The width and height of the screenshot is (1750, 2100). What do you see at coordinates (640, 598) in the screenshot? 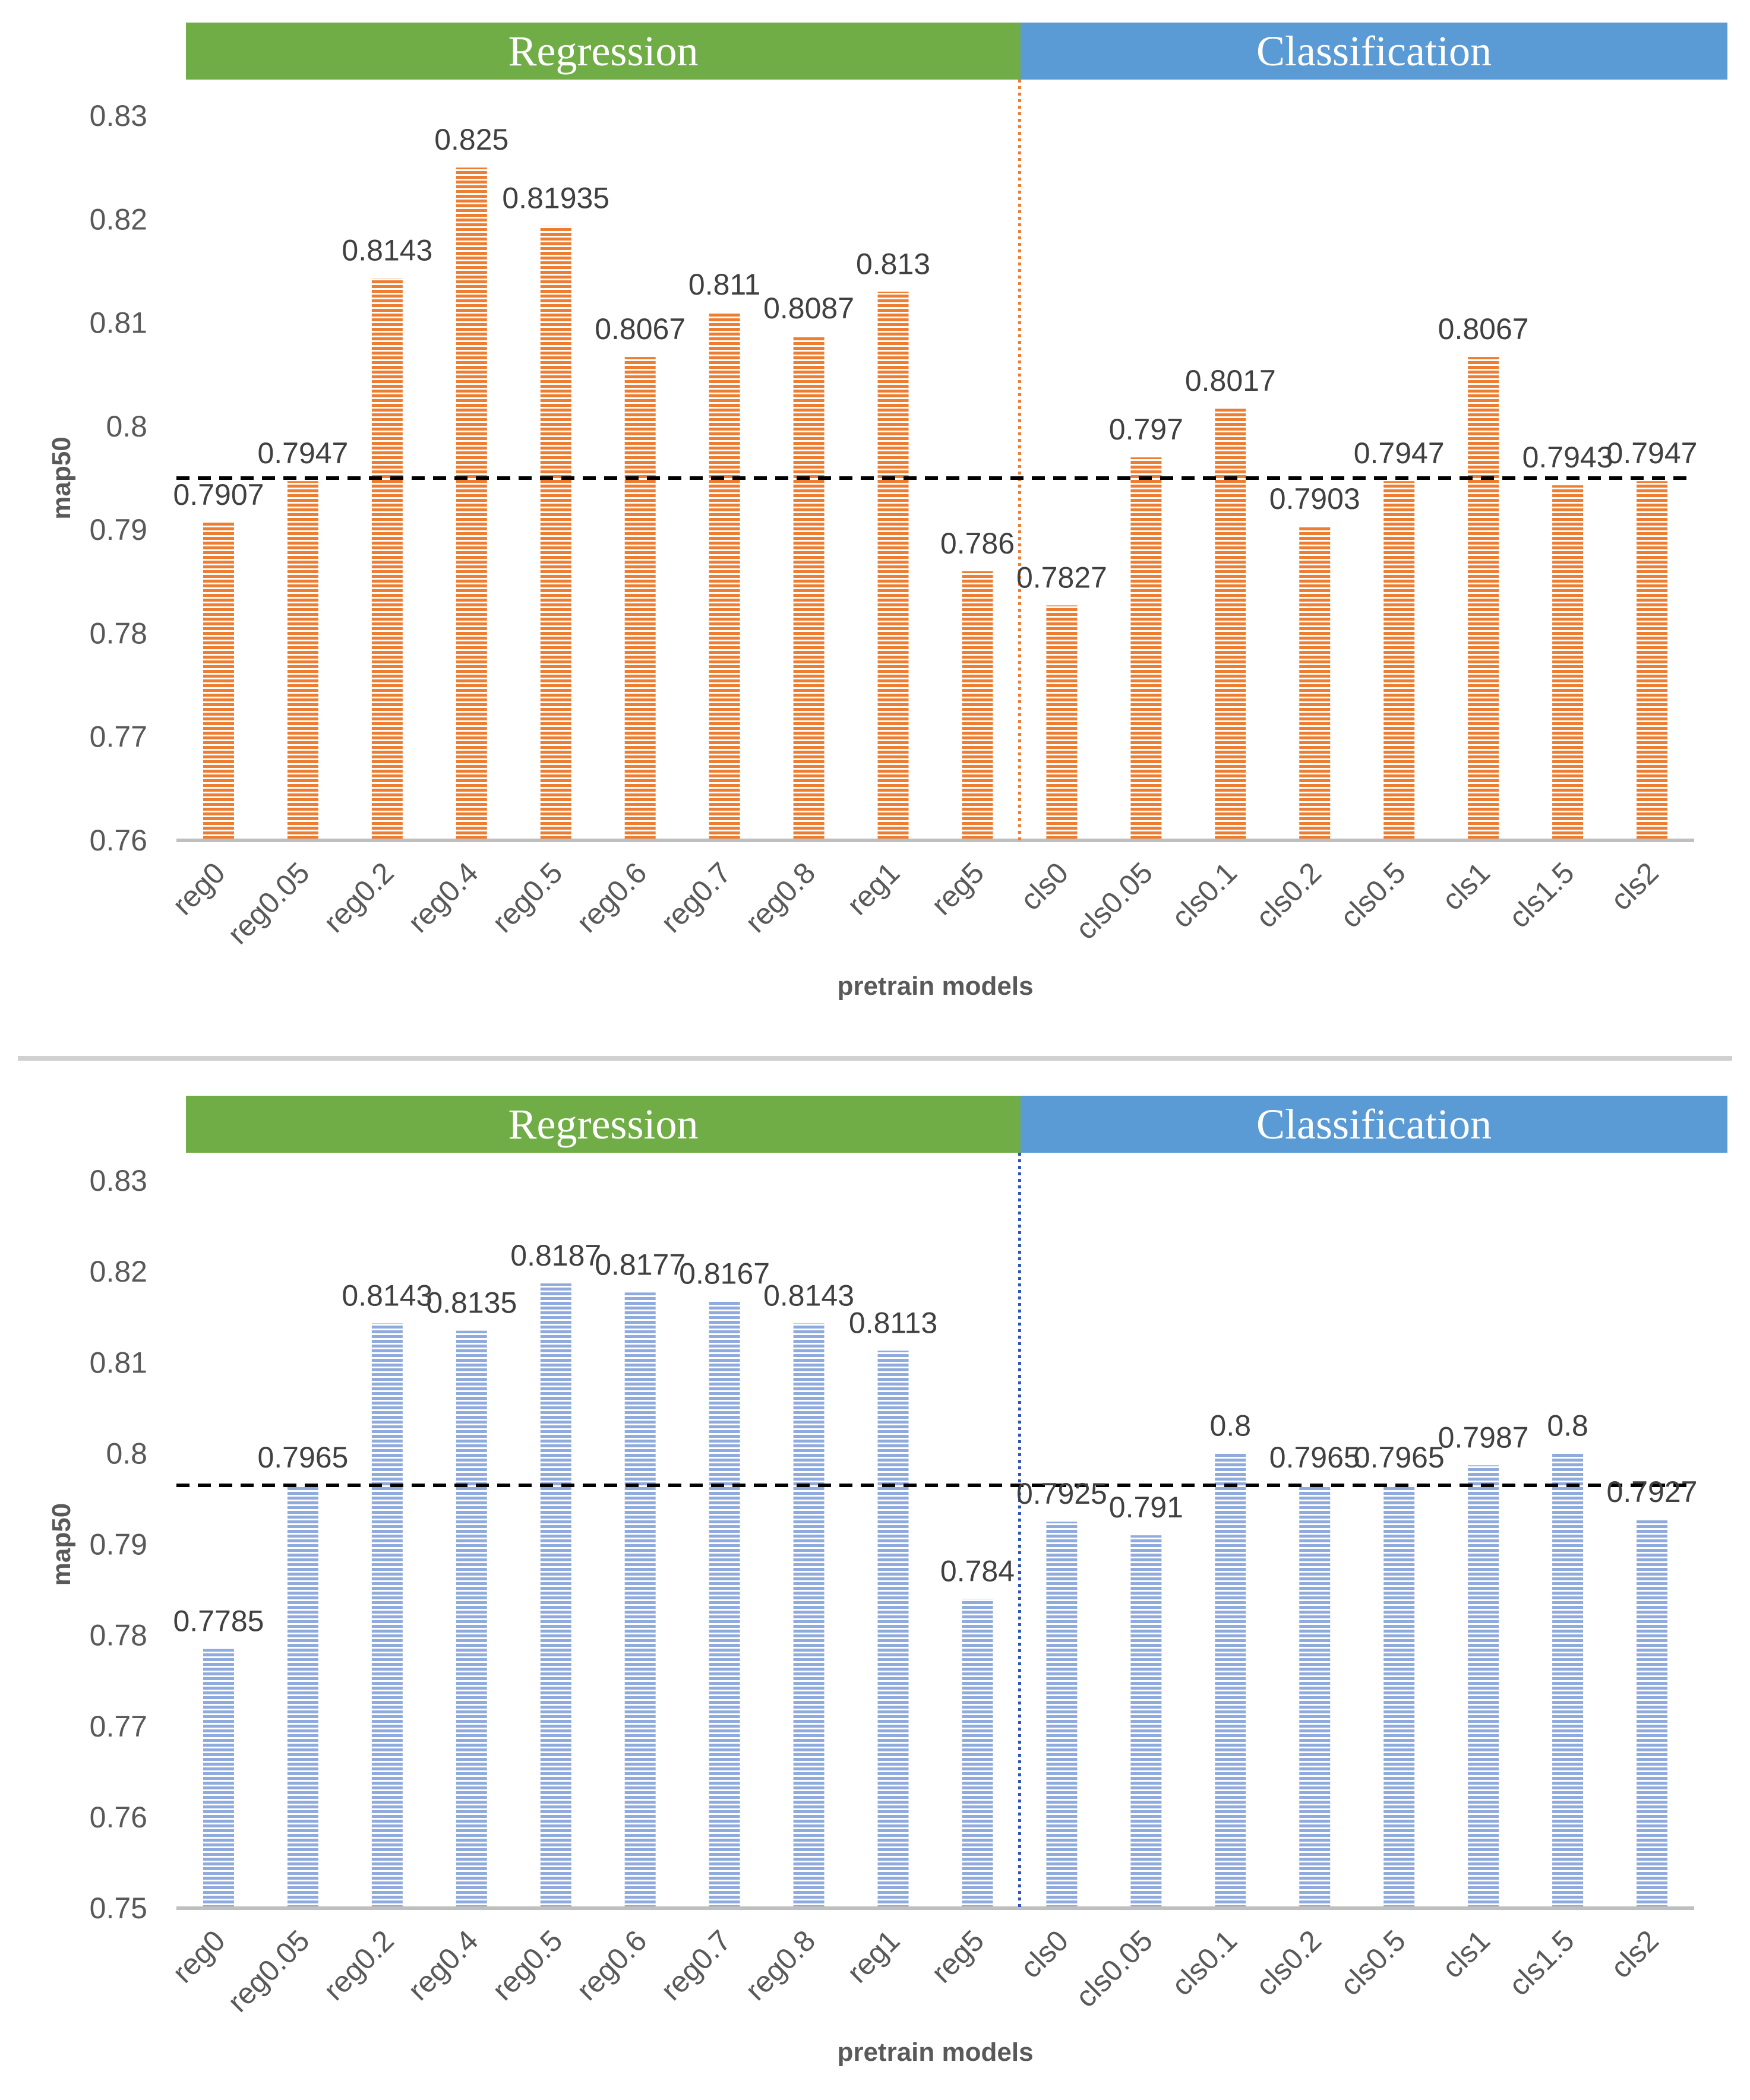
I see `bar-reg0.6` at bounding box center [640, 598].